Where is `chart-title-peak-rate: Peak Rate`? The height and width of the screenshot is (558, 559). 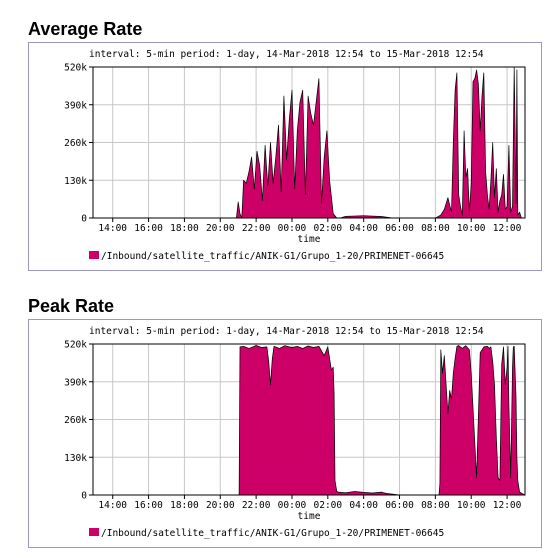 chart-title-peak-rate: Peak Rate is located at coordinates (71, 306).